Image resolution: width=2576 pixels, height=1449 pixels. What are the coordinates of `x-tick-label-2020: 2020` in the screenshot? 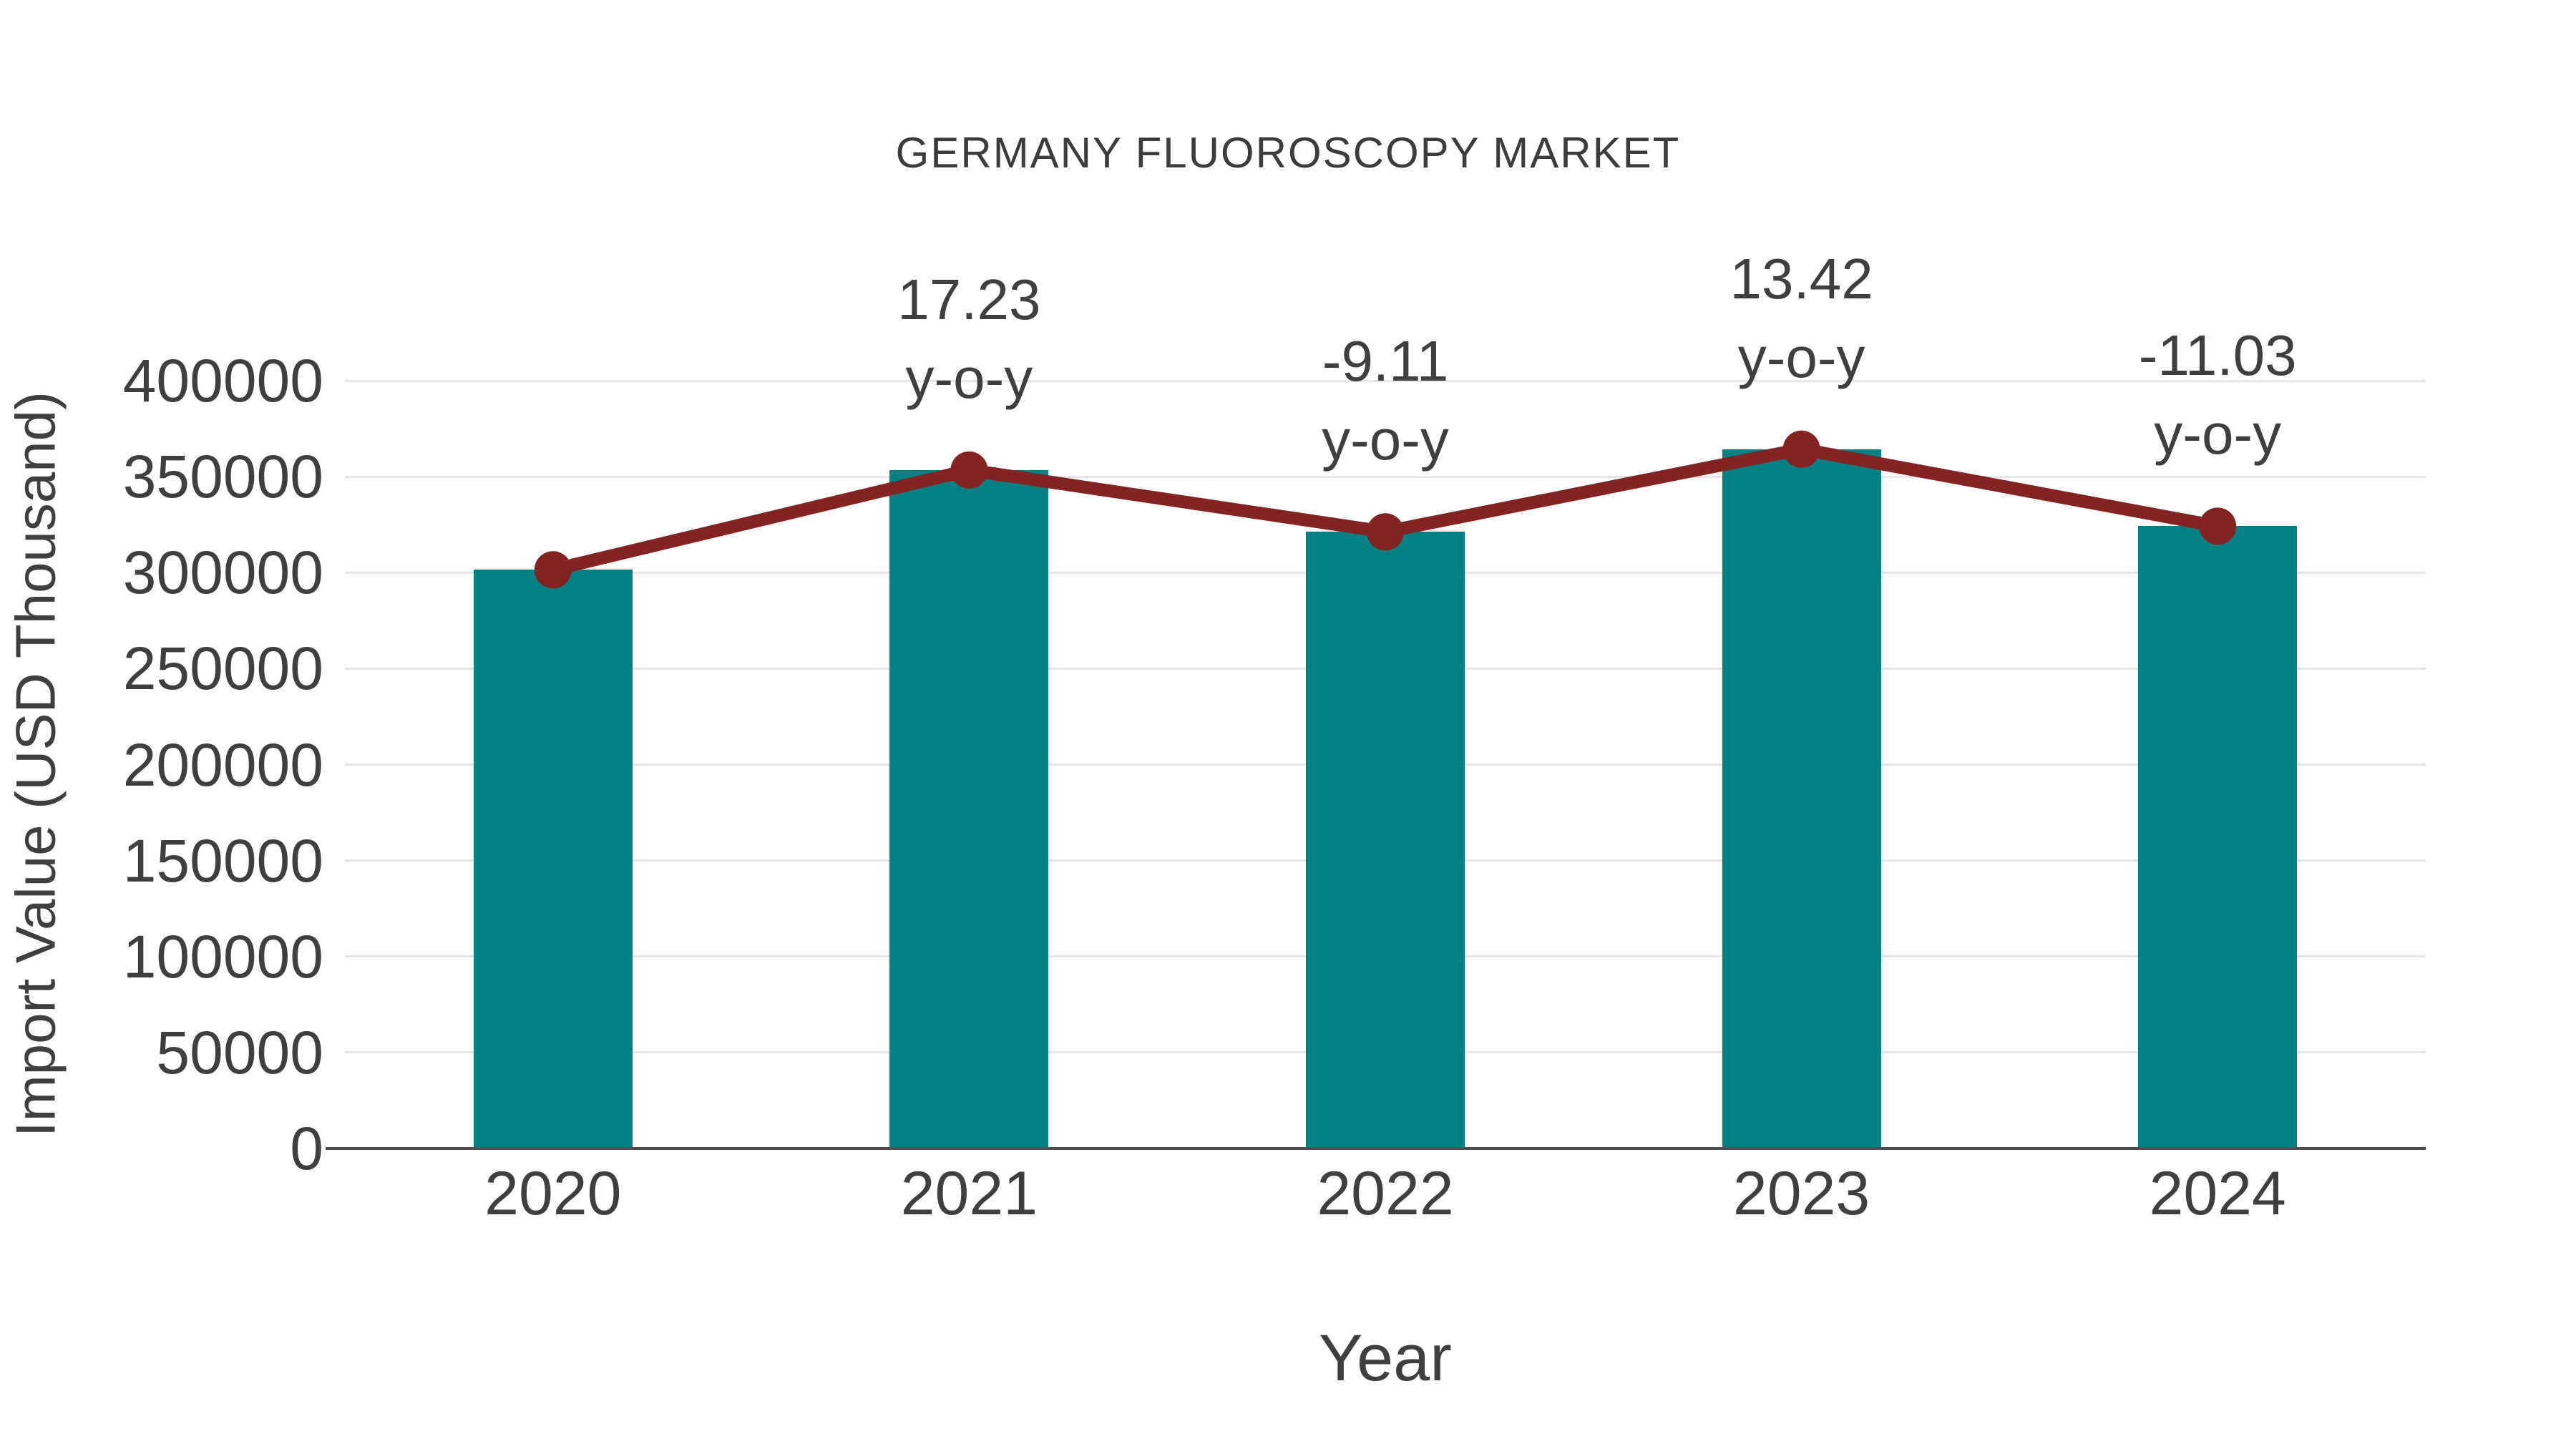 It's located at (553, 1193).